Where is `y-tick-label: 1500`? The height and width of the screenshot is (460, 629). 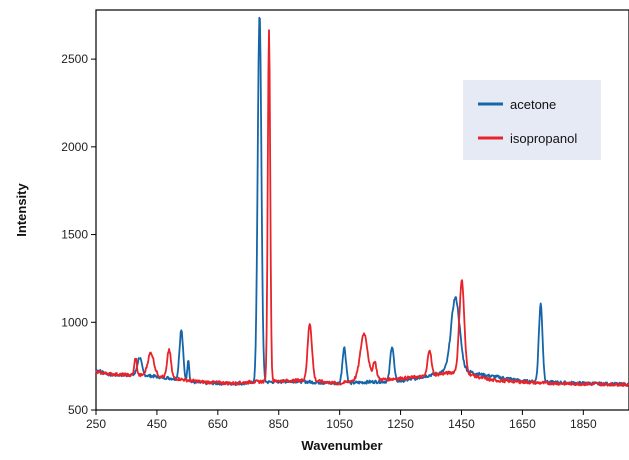 y-tick-label: 1500 is located at coordinates (74, 235).